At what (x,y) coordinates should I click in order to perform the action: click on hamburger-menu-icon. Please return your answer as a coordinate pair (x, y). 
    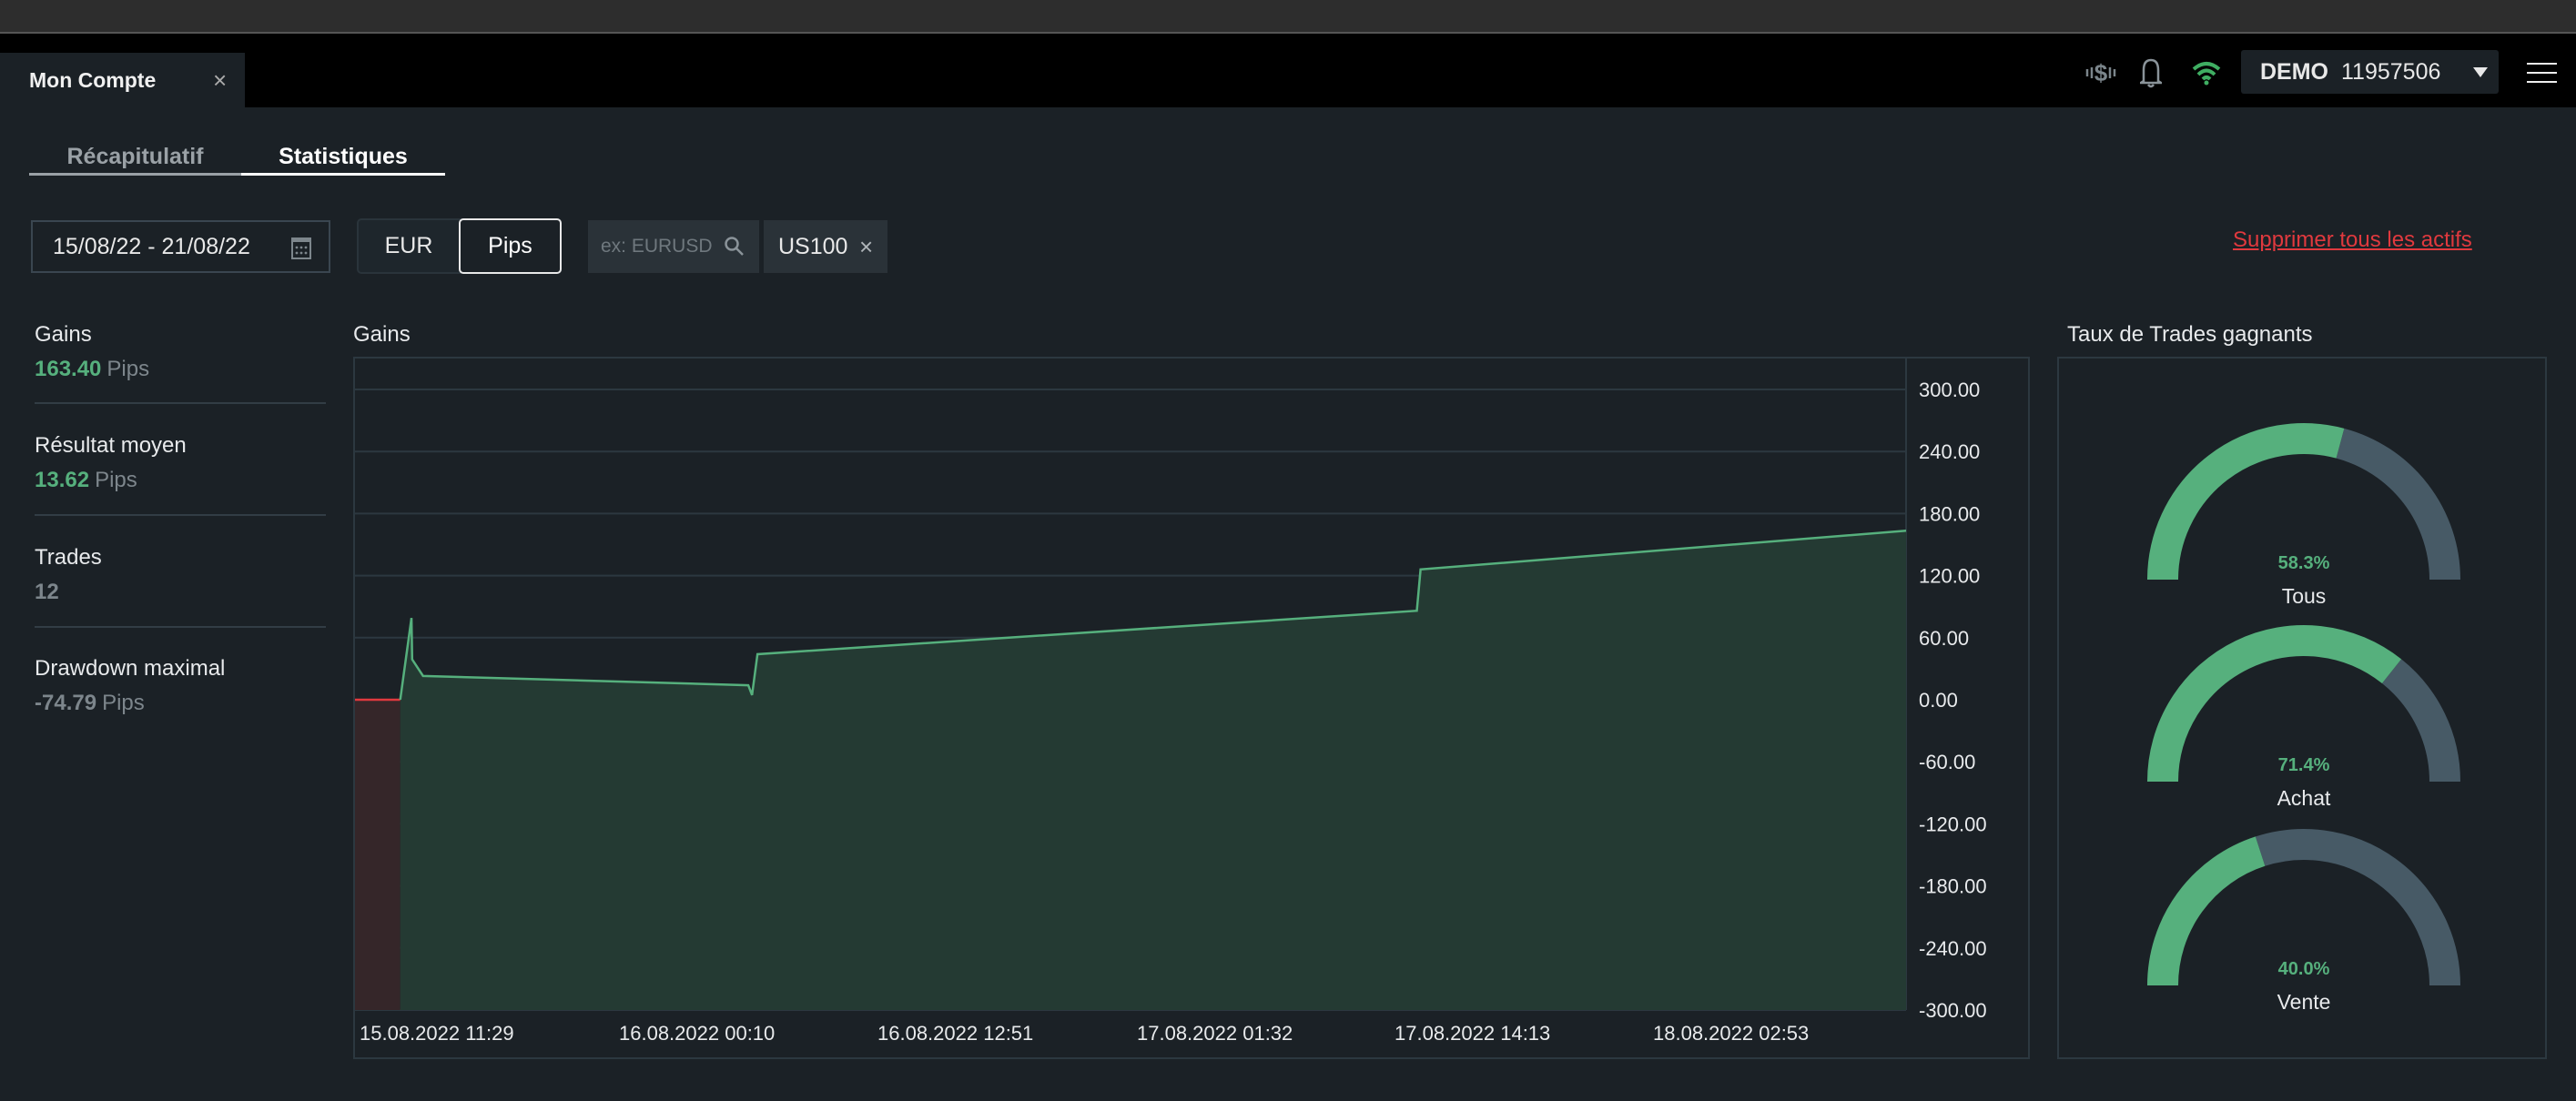
    Looking at the image, I should click on (2542, 73).